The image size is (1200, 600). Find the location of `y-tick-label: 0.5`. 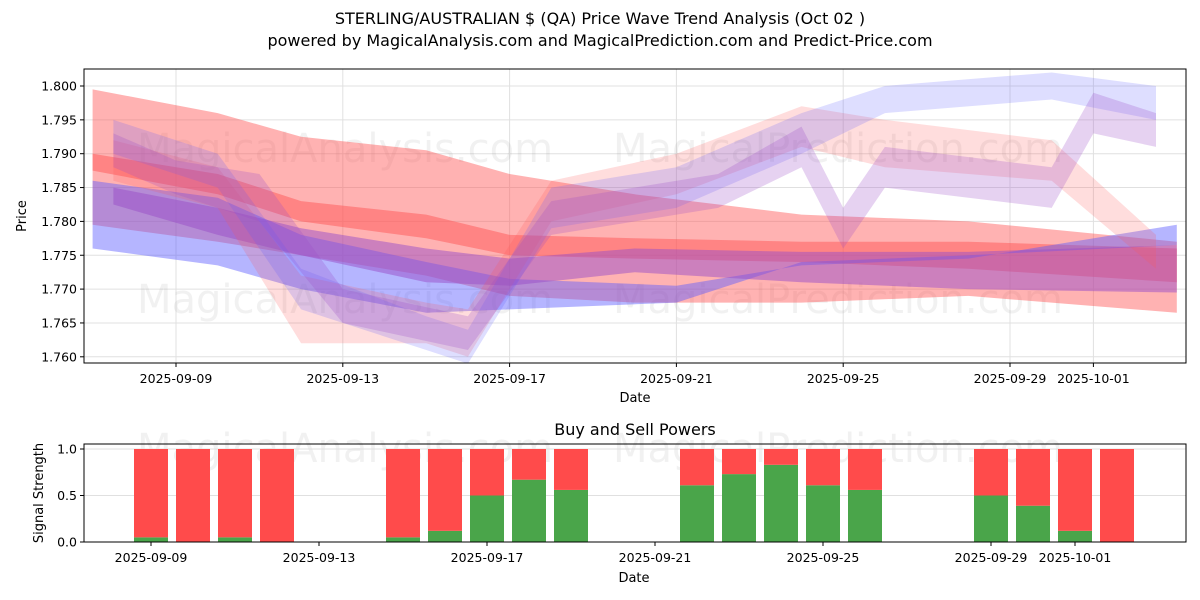

y-tick-label: 0.5 is located at coordinates (67, 495).